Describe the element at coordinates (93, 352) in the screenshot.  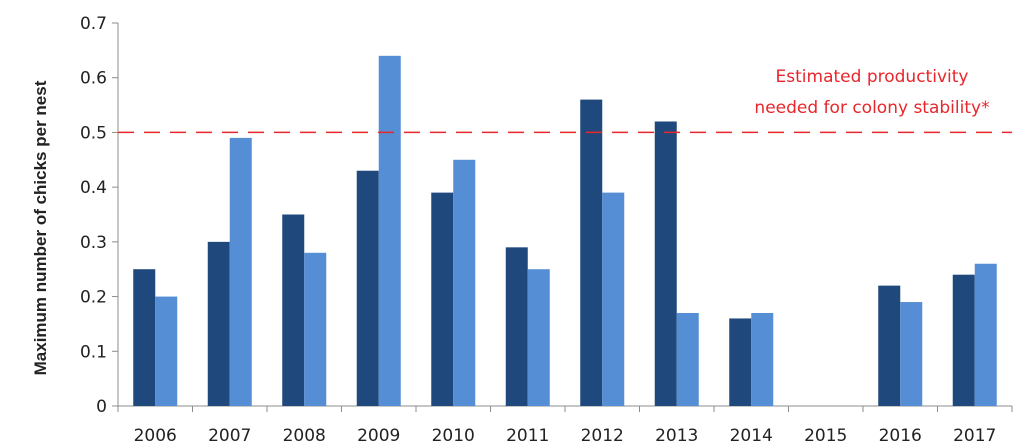
I see `y-tick-label: 0.1` at that location.